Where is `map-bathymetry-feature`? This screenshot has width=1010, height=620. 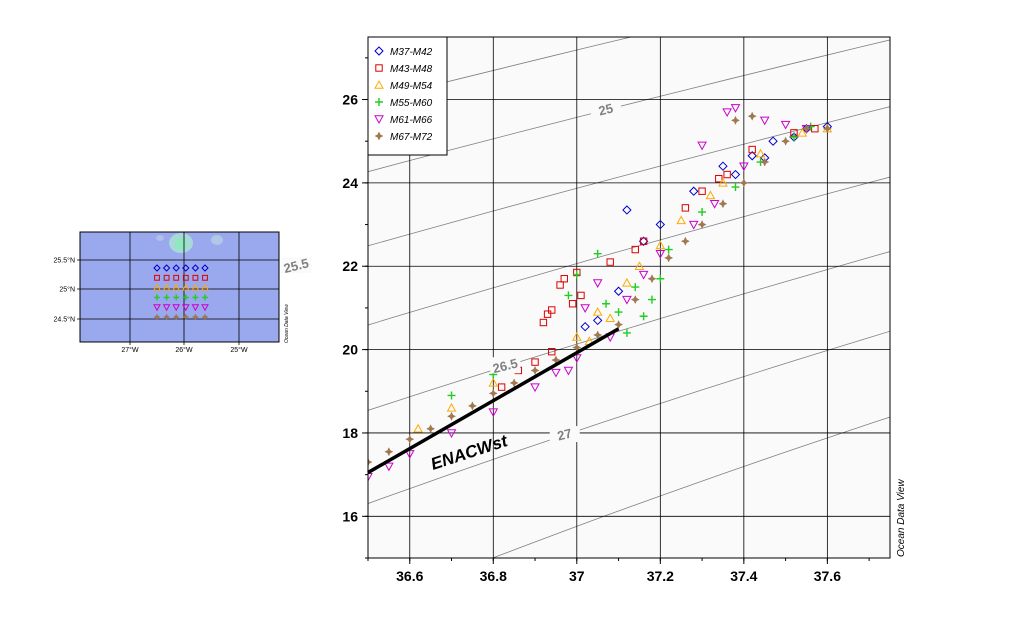
map-bathymetry-feature is located at coordinates (160, 238).